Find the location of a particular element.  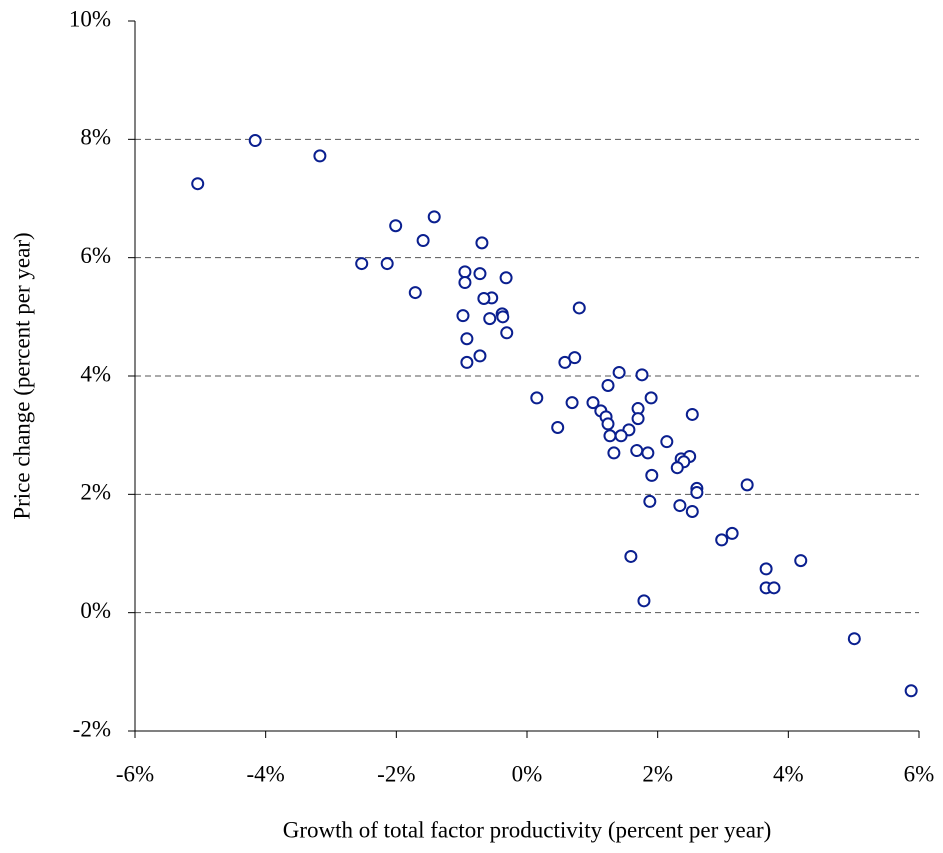

y-tick-label: 2% is located at coordinates (95, 492).